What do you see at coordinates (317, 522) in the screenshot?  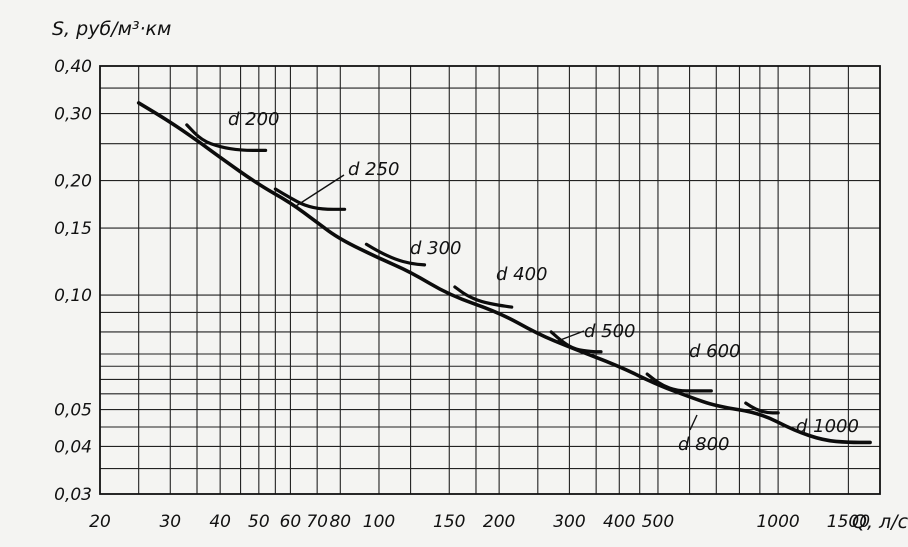 I see `x-tick-label: 70` at bounding box center [317, 522].